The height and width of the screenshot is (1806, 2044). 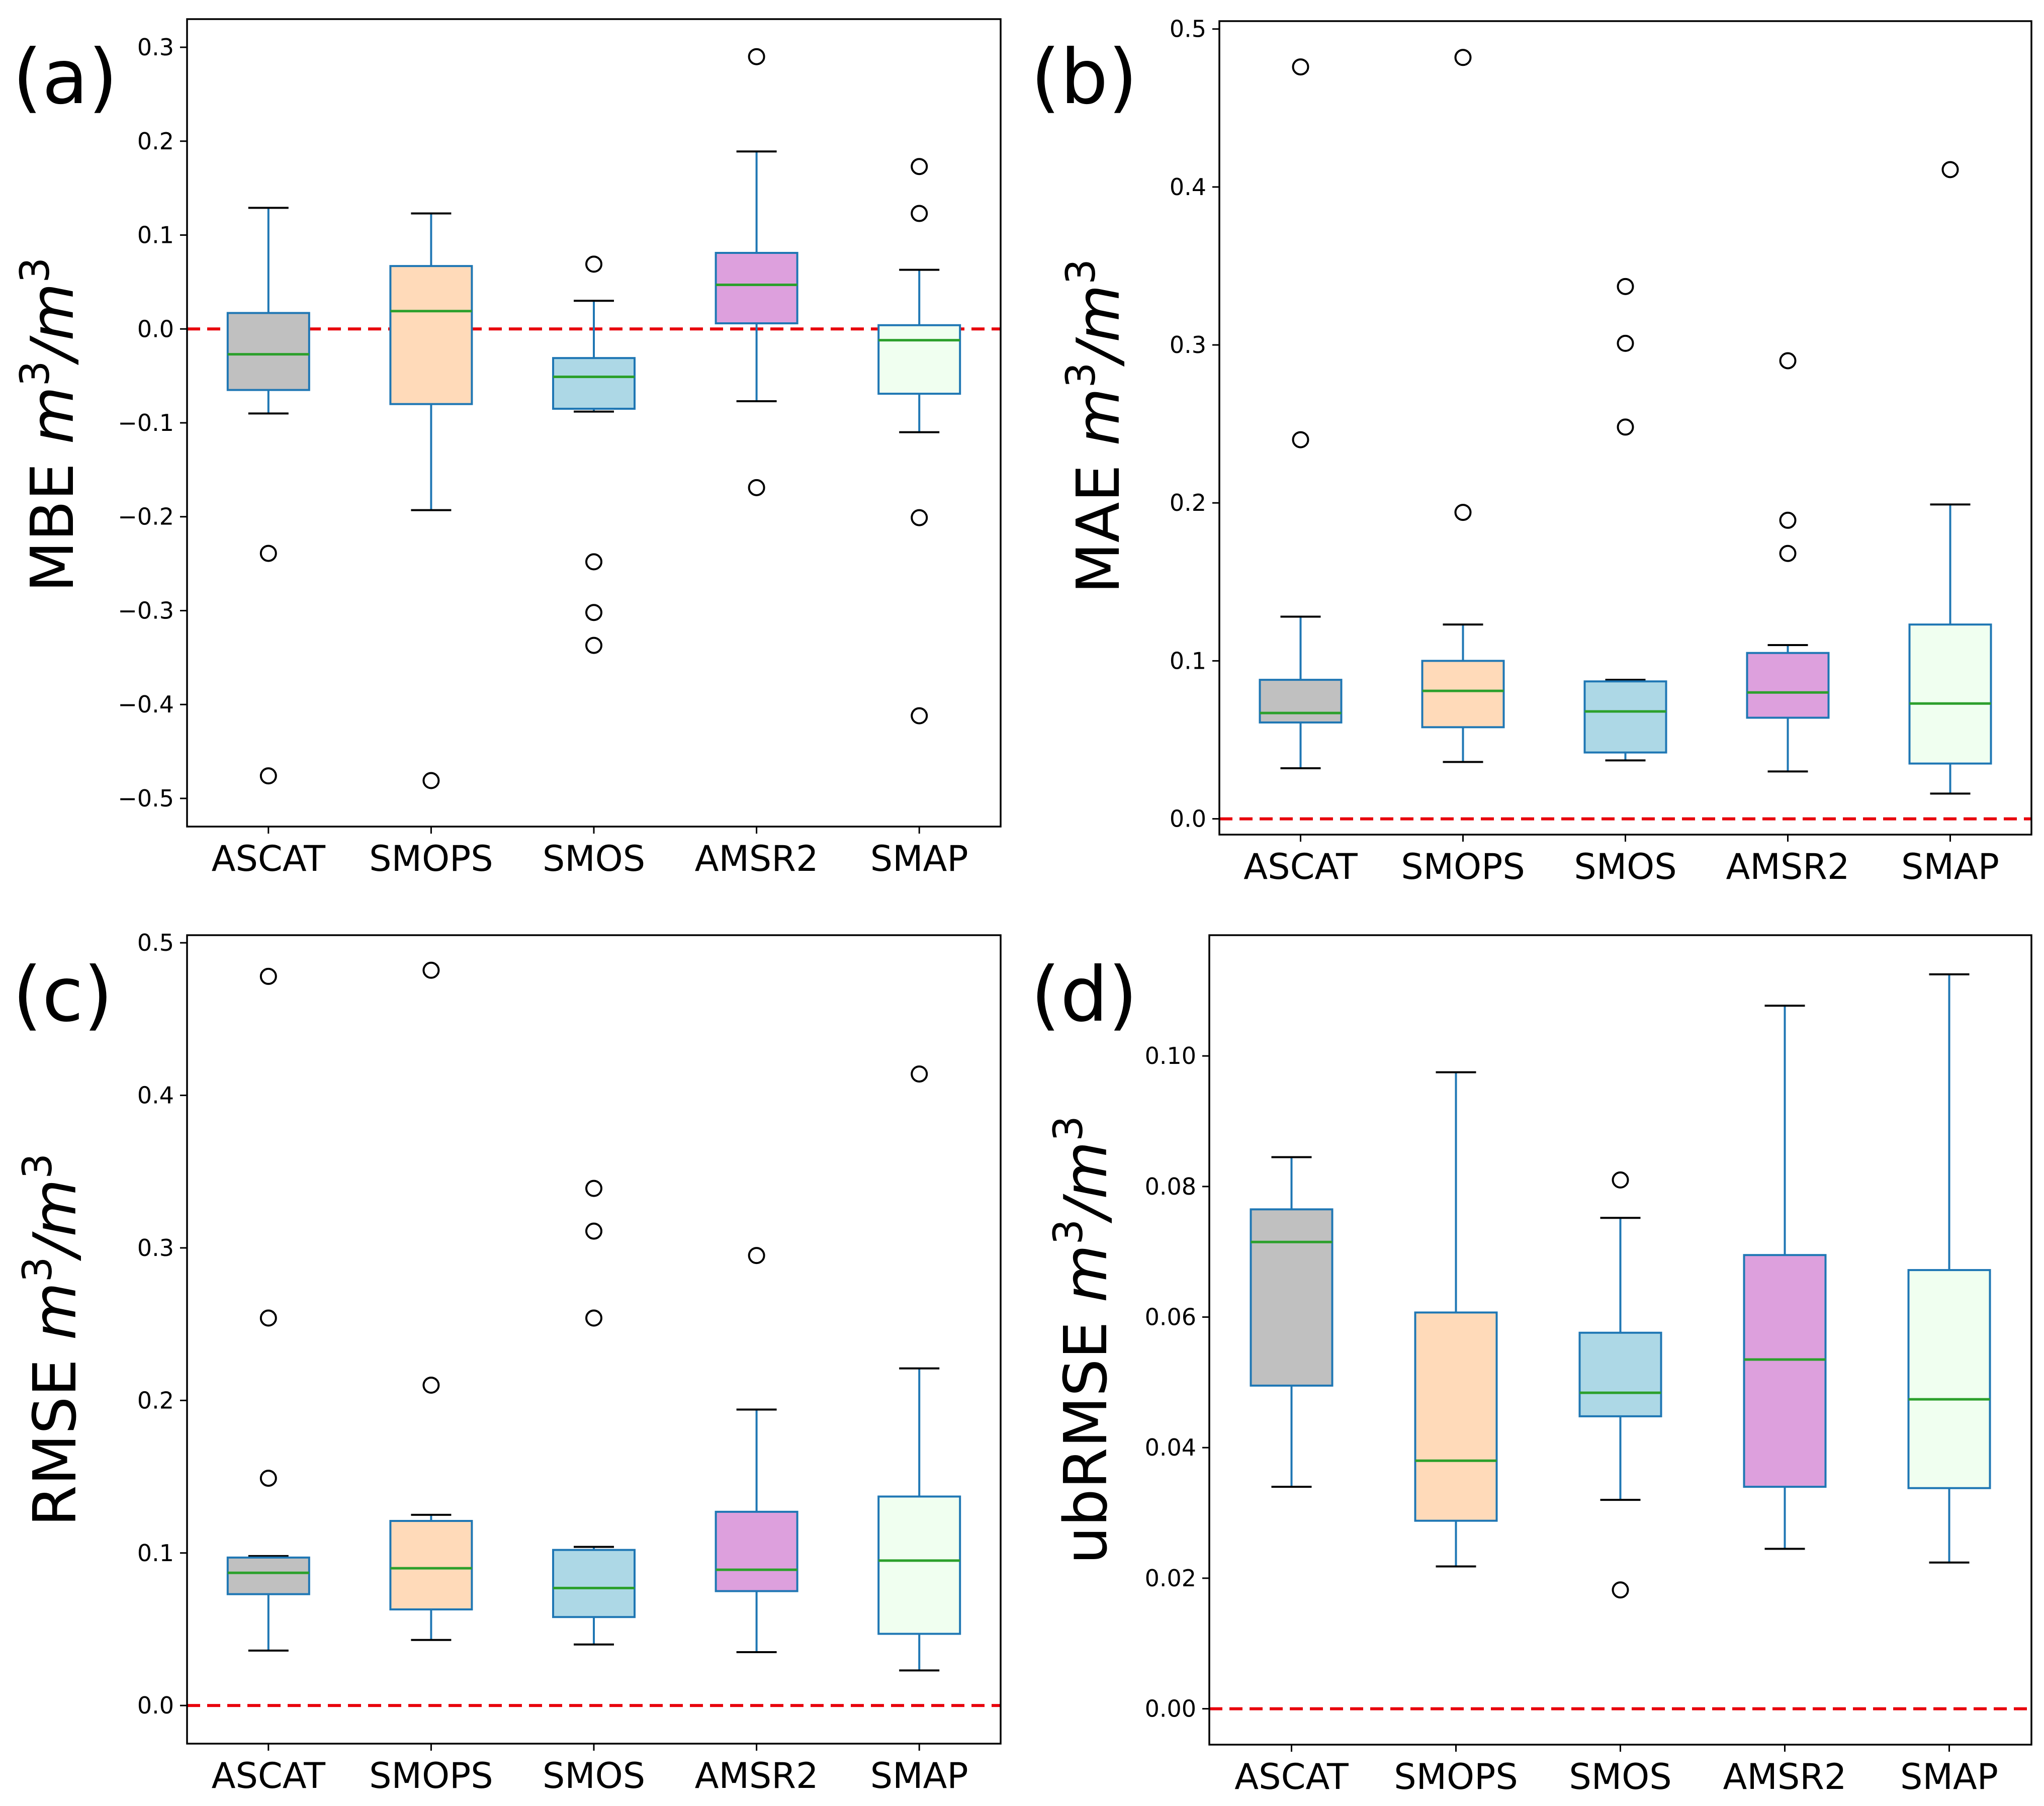 What do you see at coordinates (146, 610) in the screenshot?
I see `y-tick-label: −0.3` at bounding box center [146, 610].